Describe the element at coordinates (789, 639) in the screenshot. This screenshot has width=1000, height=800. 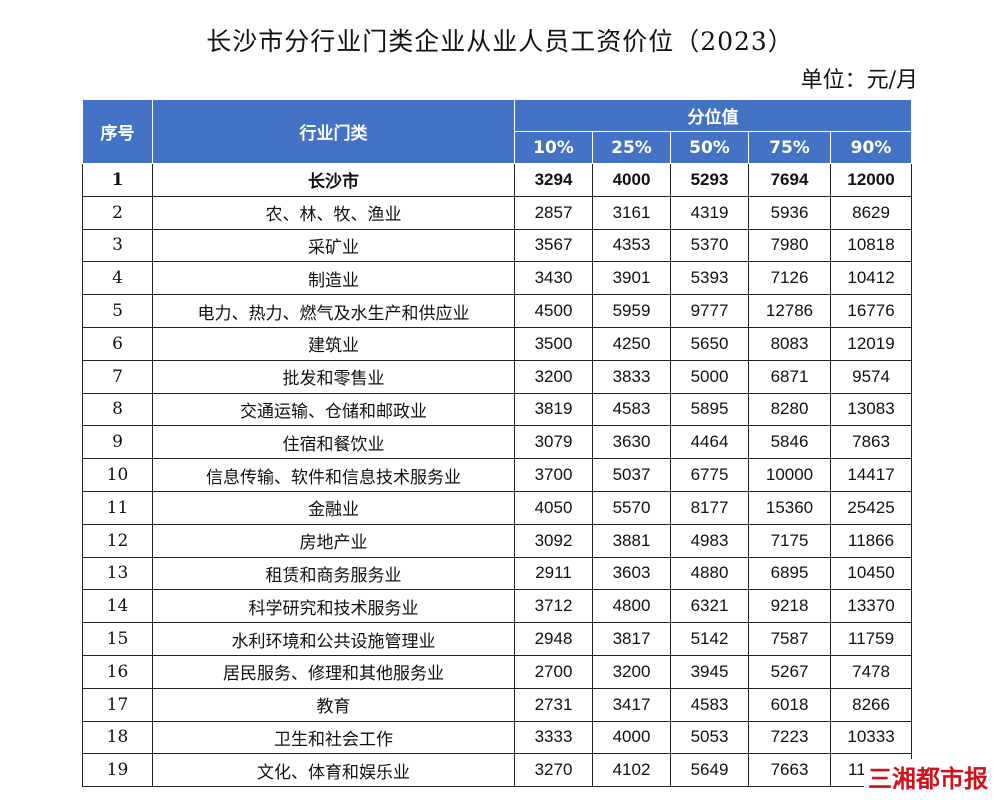
I see `wage-value: 7587` at that location.